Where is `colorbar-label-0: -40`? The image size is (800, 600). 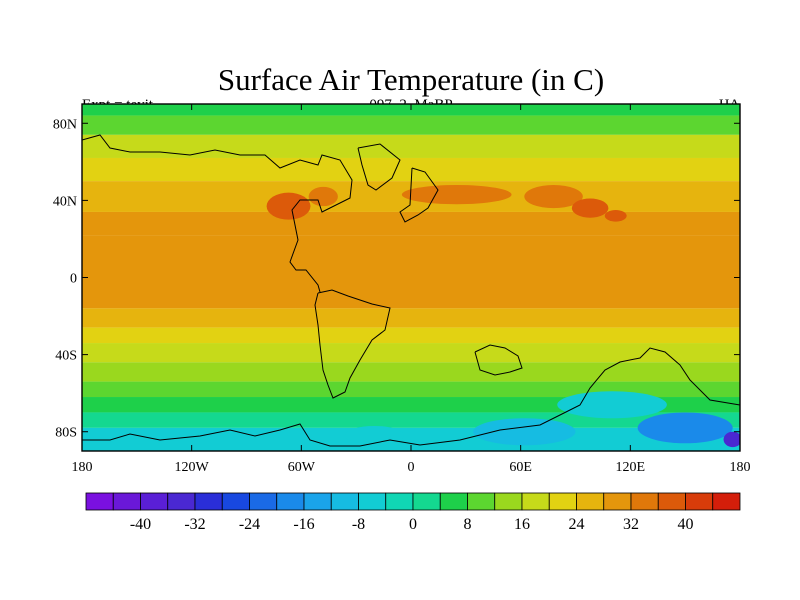
colorbar-label-0: -40 is located at coordinates (140, 524).